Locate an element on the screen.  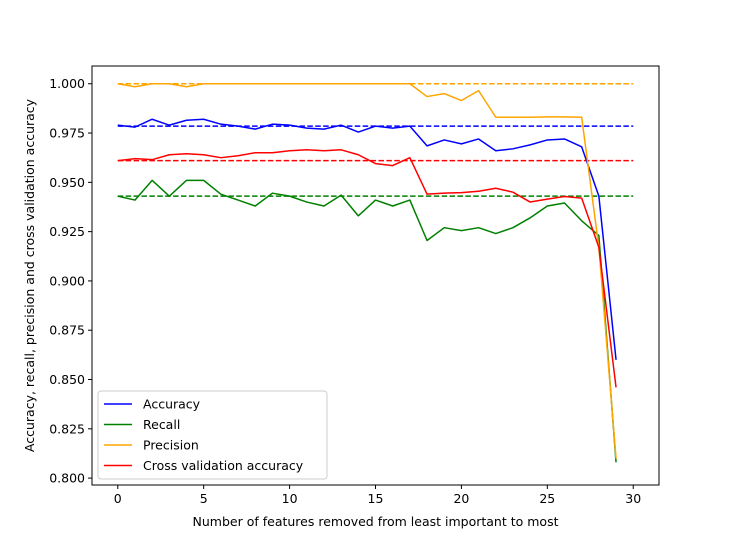
y-tick-label: 0.875 is located at coordinates (67, 330).